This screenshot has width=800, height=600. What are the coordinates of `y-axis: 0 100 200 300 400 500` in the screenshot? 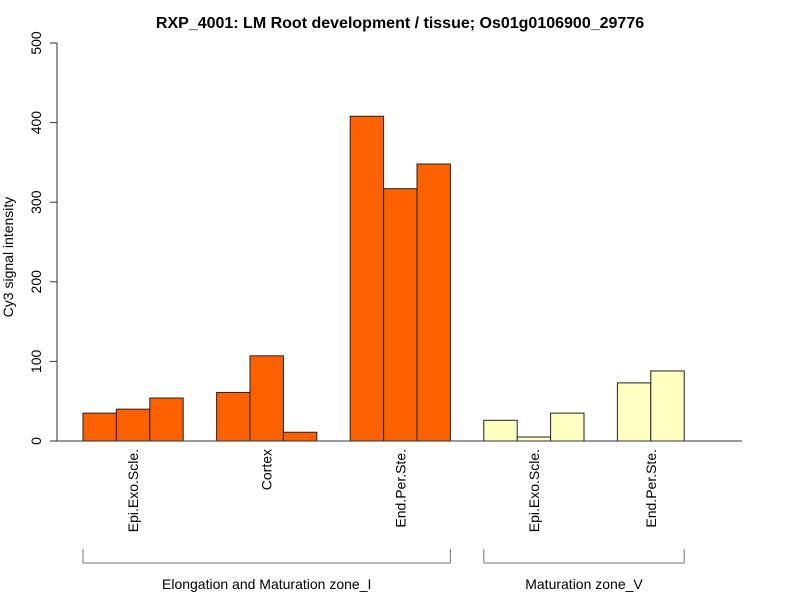 It's located at (43, 238).